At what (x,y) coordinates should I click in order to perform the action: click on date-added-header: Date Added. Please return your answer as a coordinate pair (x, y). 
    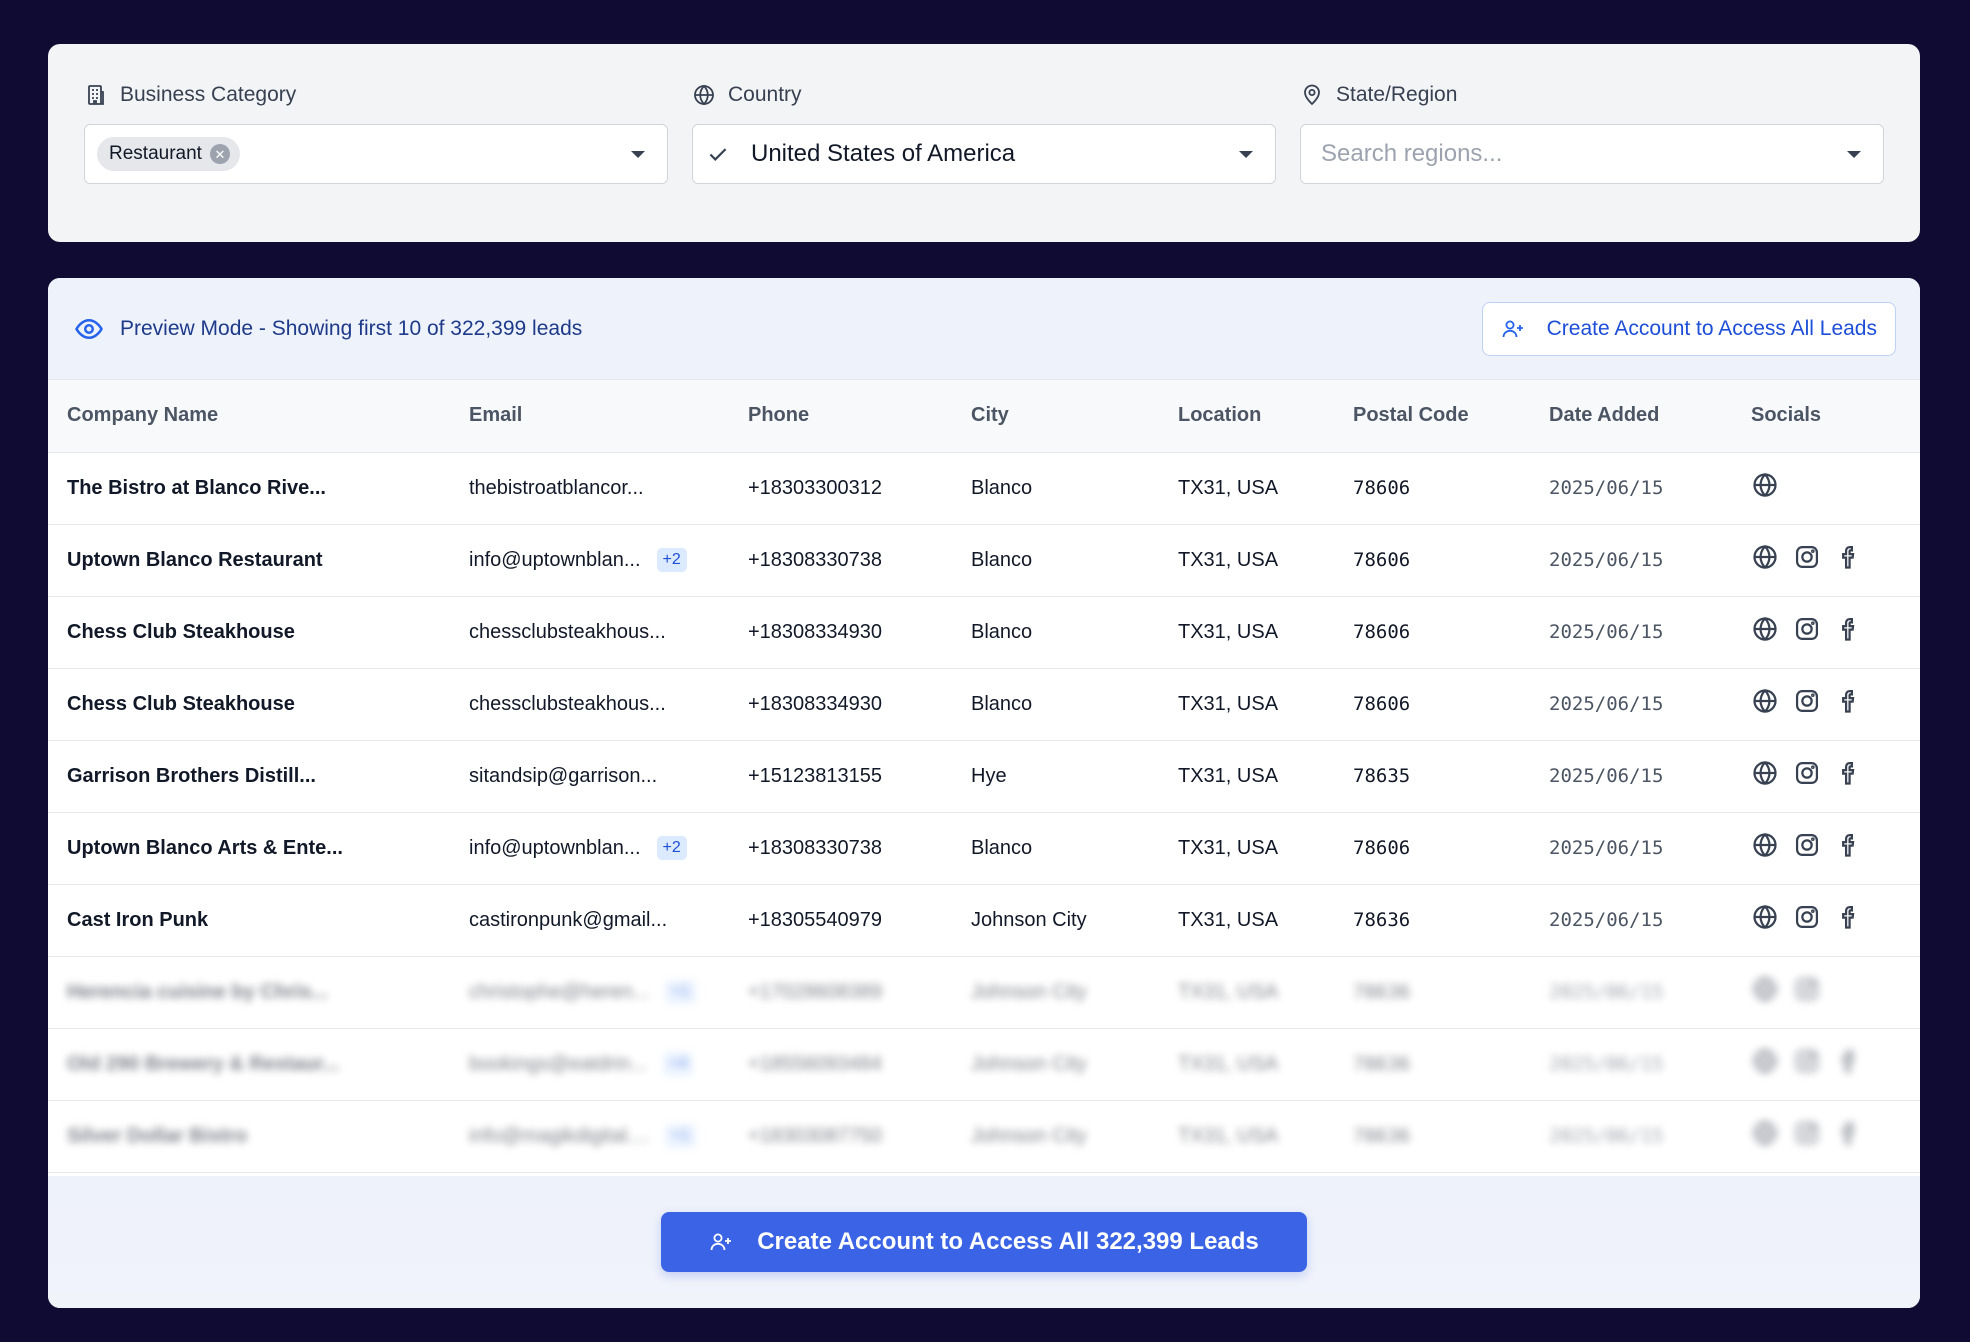
    Looking at the image, I should click on (1604, 415).